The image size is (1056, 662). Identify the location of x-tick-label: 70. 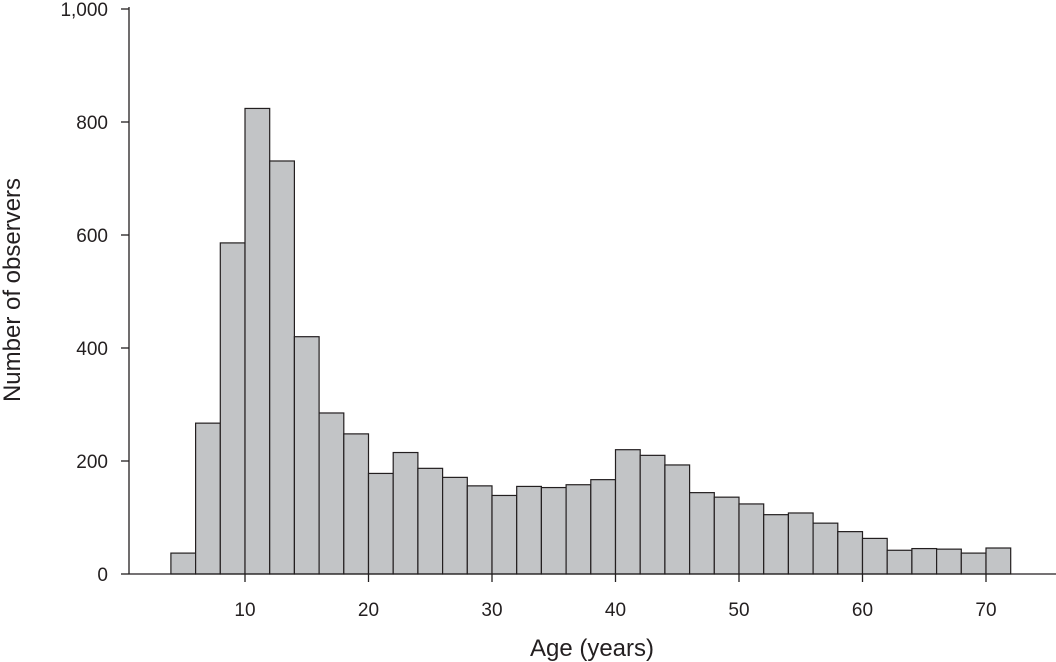
(985, 610).